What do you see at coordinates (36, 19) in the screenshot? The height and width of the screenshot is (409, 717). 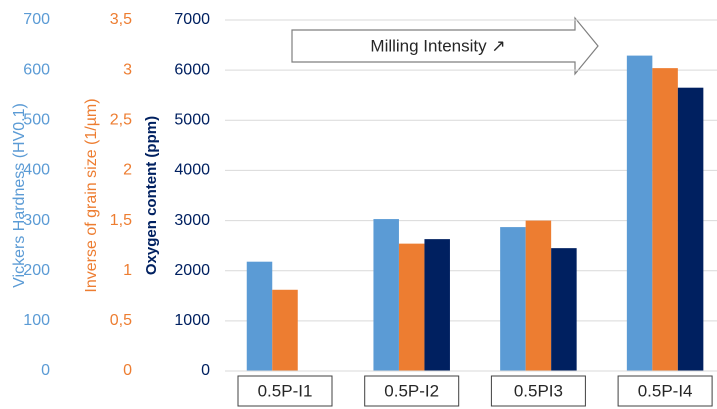 I see `y-tick-label: 700` at bounding box center [36, 19].